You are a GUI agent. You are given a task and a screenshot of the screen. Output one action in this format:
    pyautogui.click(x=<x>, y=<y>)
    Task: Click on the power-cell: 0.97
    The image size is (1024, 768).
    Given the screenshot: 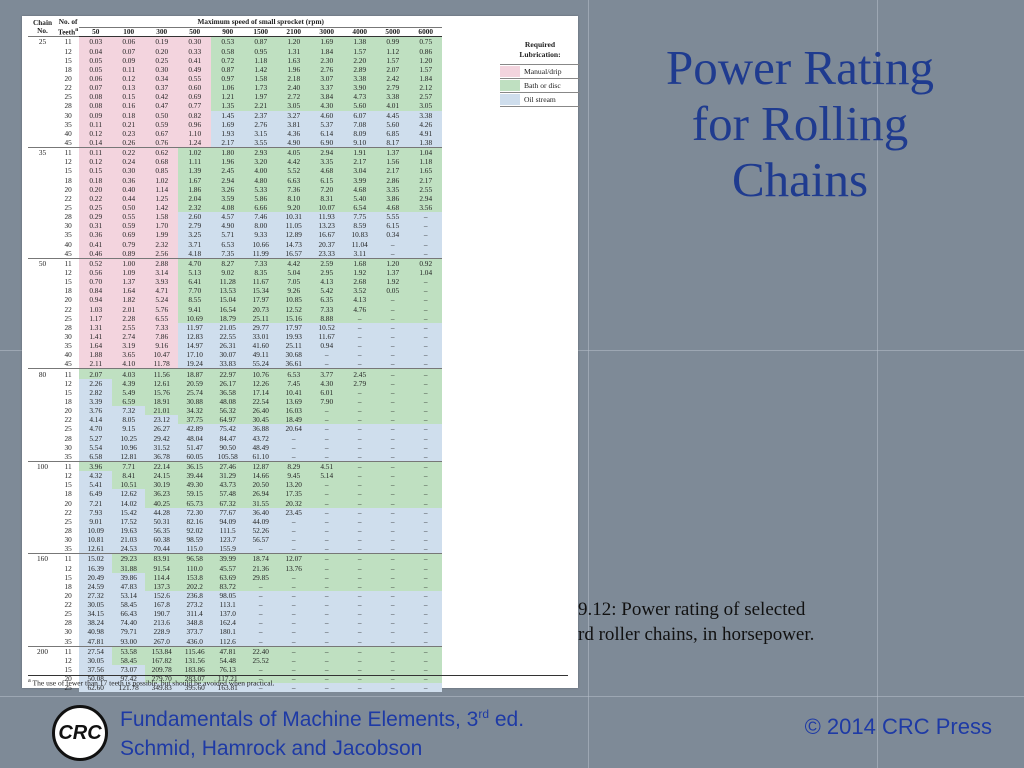 What is the action you would take?
    pyautogui.click(x=228, y=78)
    